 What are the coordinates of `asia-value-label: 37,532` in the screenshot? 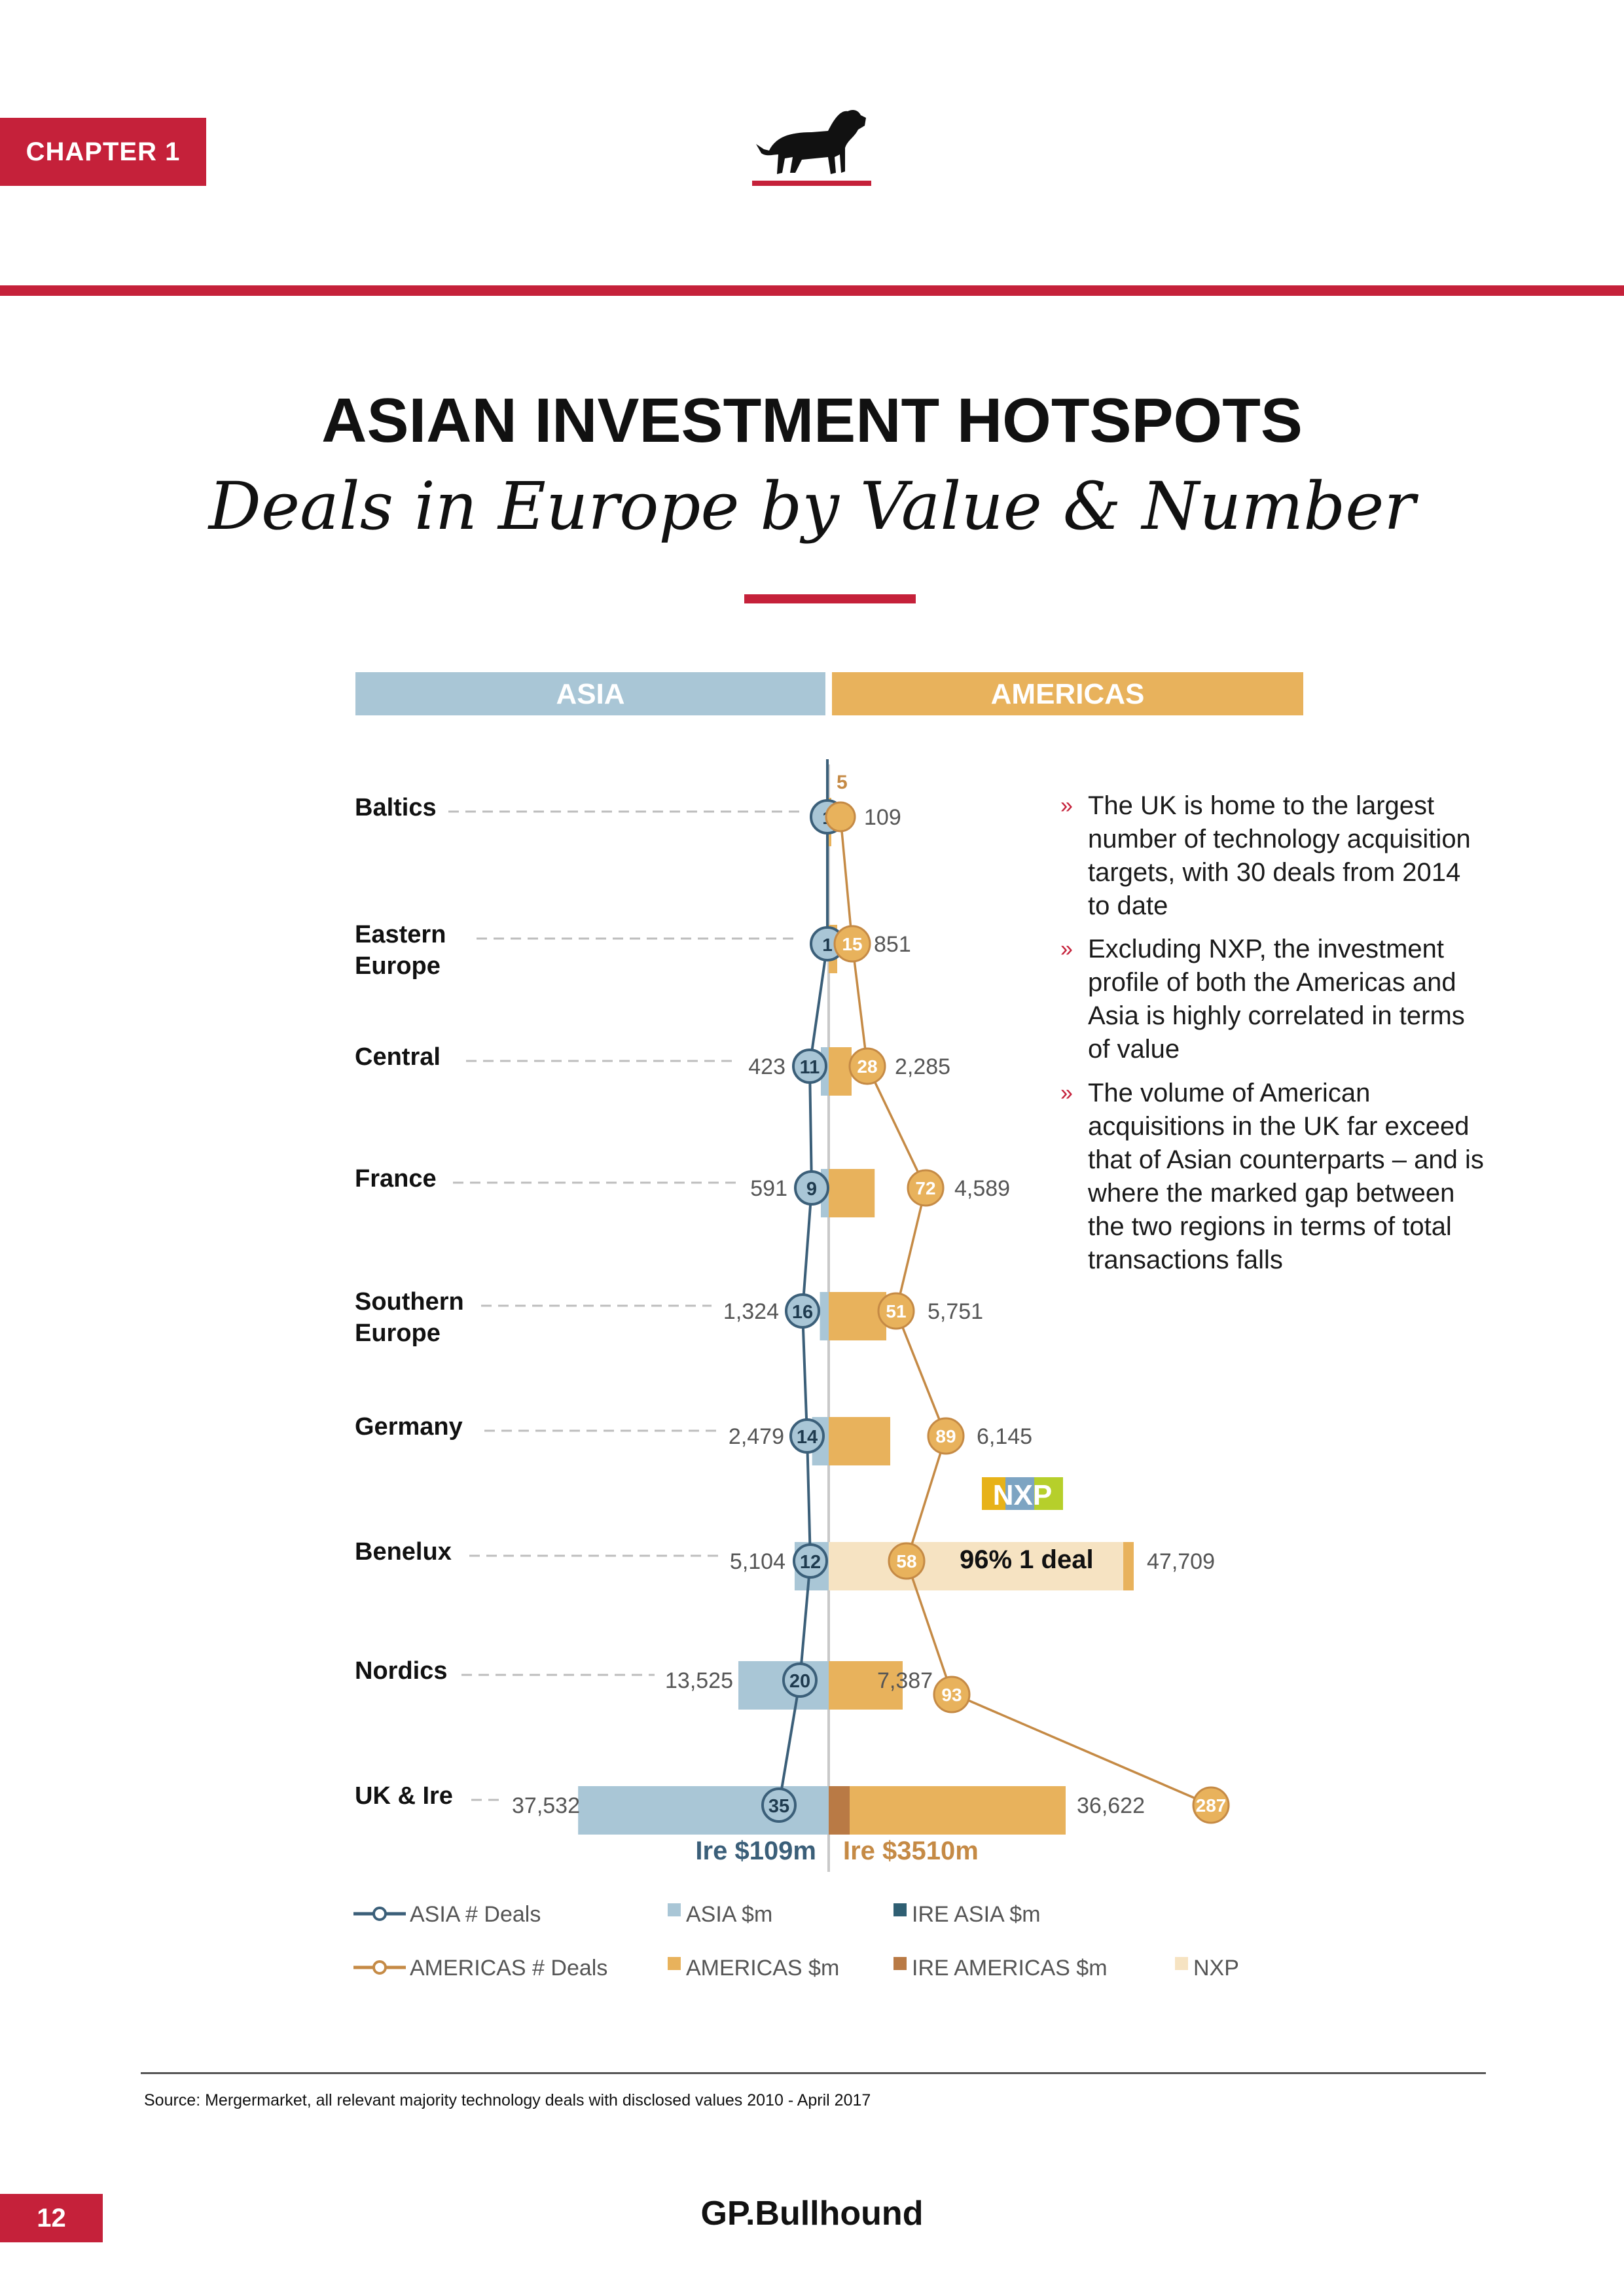 It's located at (546, 1805).